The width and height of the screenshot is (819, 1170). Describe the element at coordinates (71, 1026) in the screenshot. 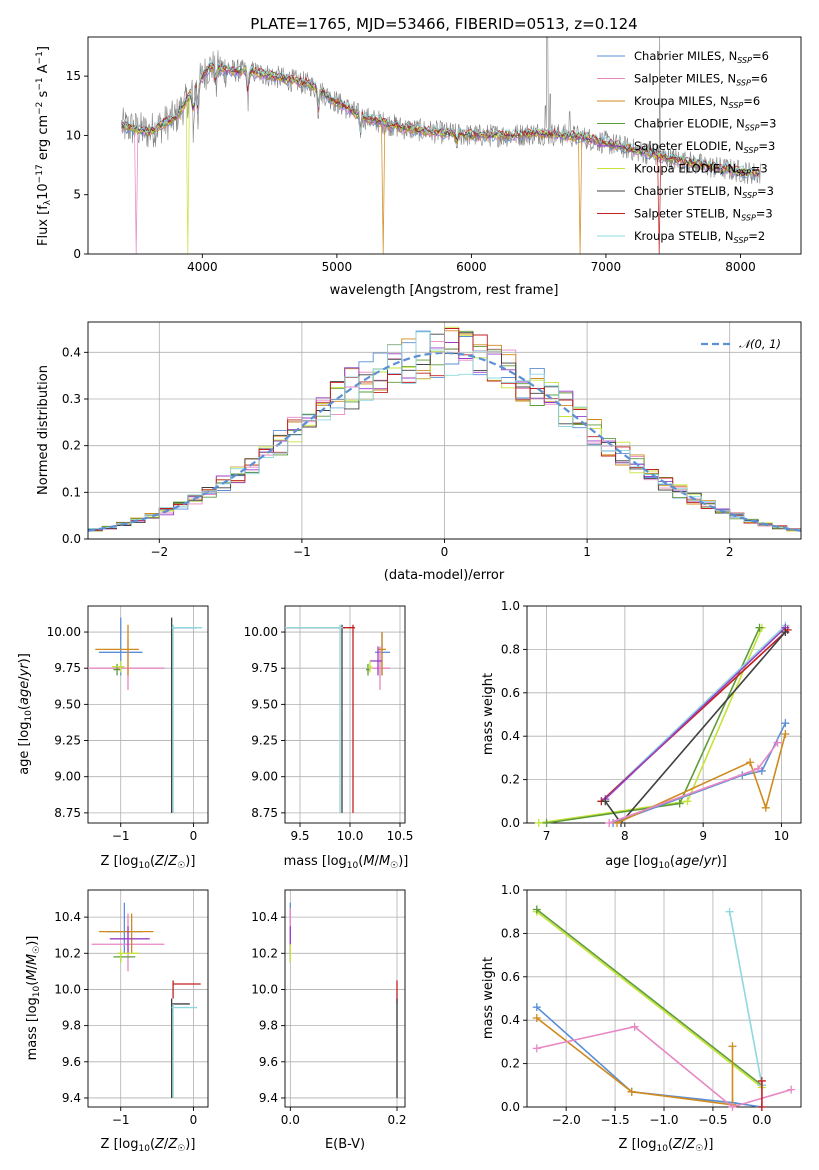

I see `mass-vs-z-ytick-label: 9.8` at that location.